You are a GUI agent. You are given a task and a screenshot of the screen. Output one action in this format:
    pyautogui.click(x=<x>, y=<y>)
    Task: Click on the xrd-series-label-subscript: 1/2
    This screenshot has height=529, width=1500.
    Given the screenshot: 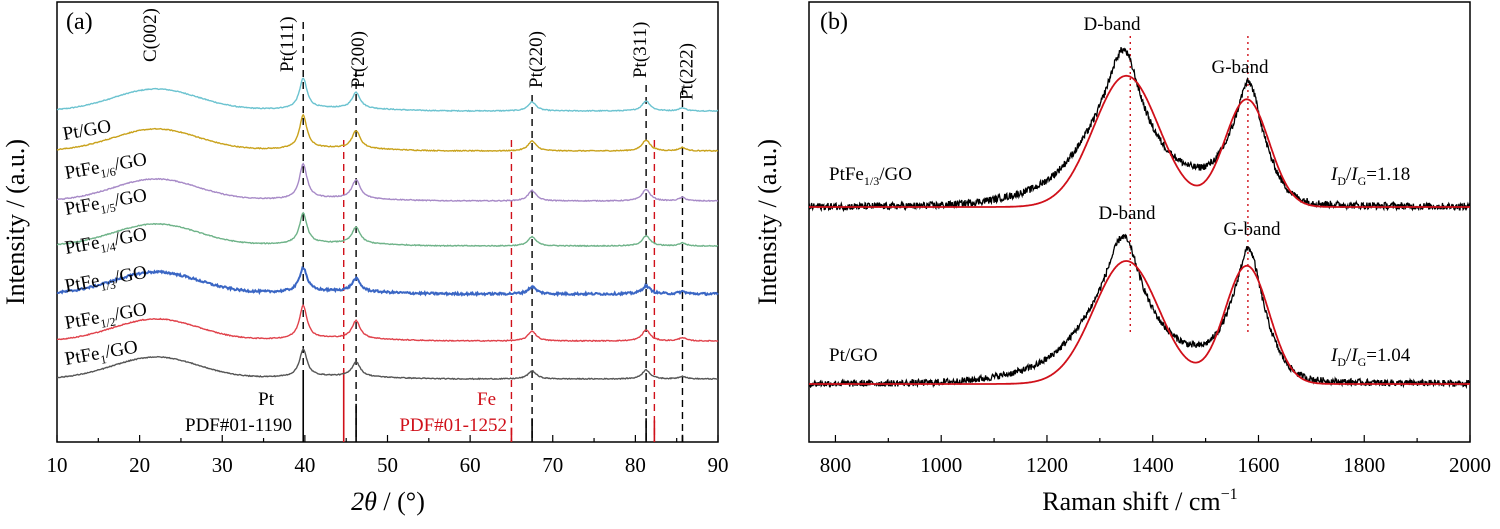 What is the action you would take?
    pyautogui.click(x=108, y=322)
    